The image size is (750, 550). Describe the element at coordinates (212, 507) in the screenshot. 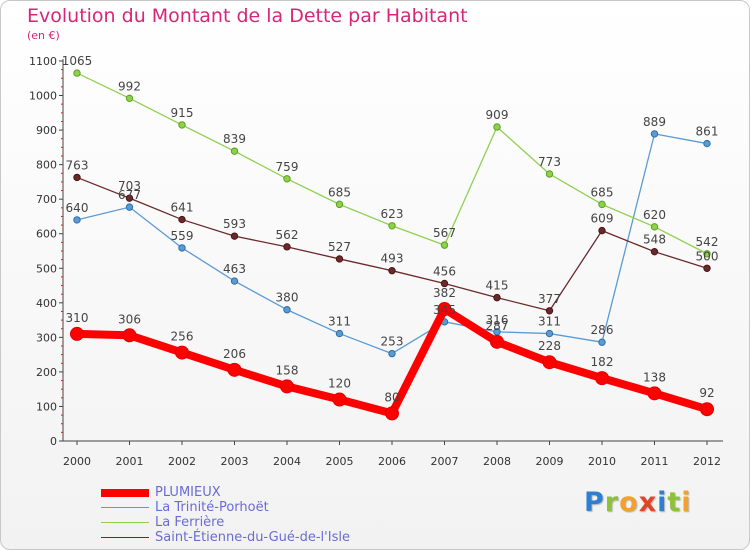

I see `legend-label: La Trinité-Porhoët` at that location.